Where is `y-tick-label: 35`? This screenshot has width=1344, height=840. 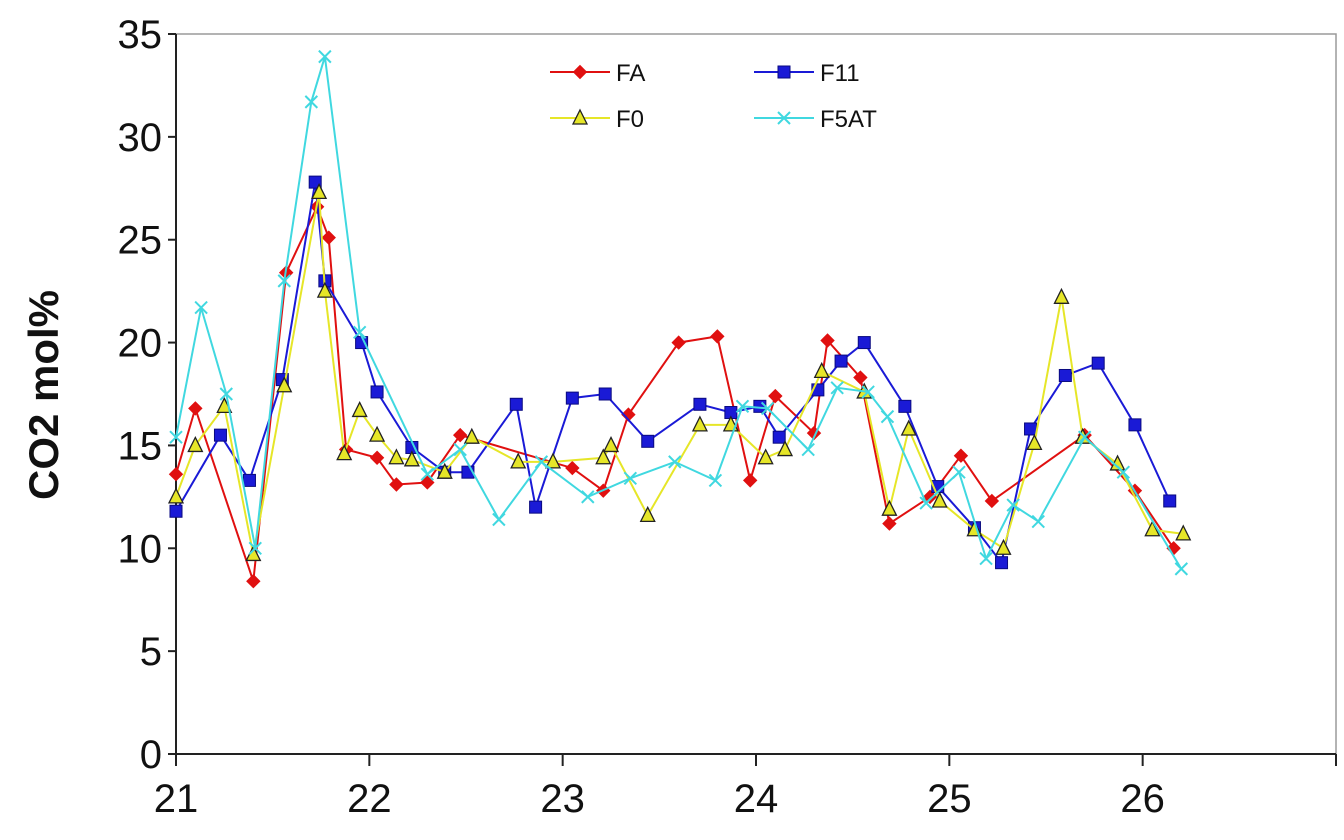
y-tick-label: 35 is located at coordinates (140, 35).